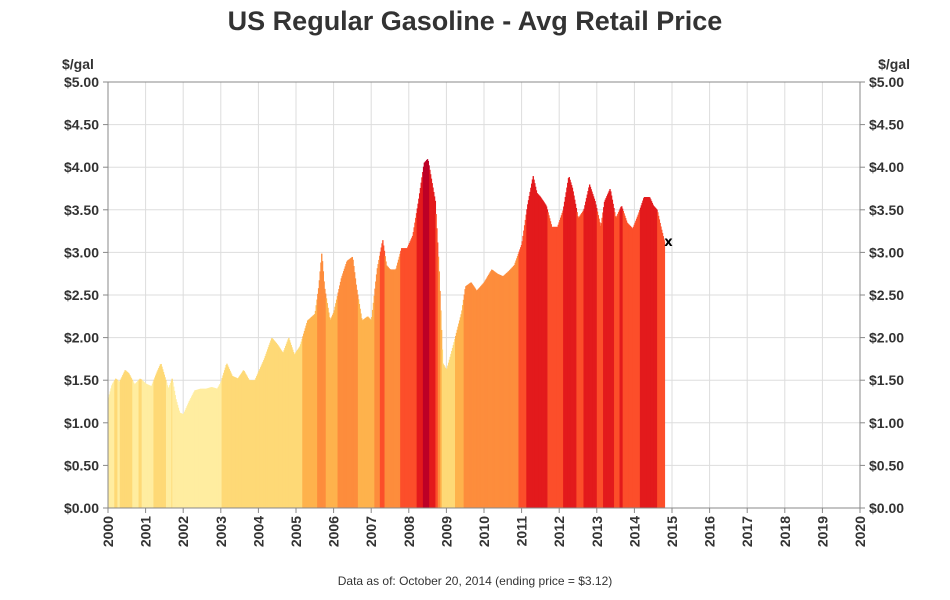  I want to click on x-tick-label: 2000, so click(108, 531).